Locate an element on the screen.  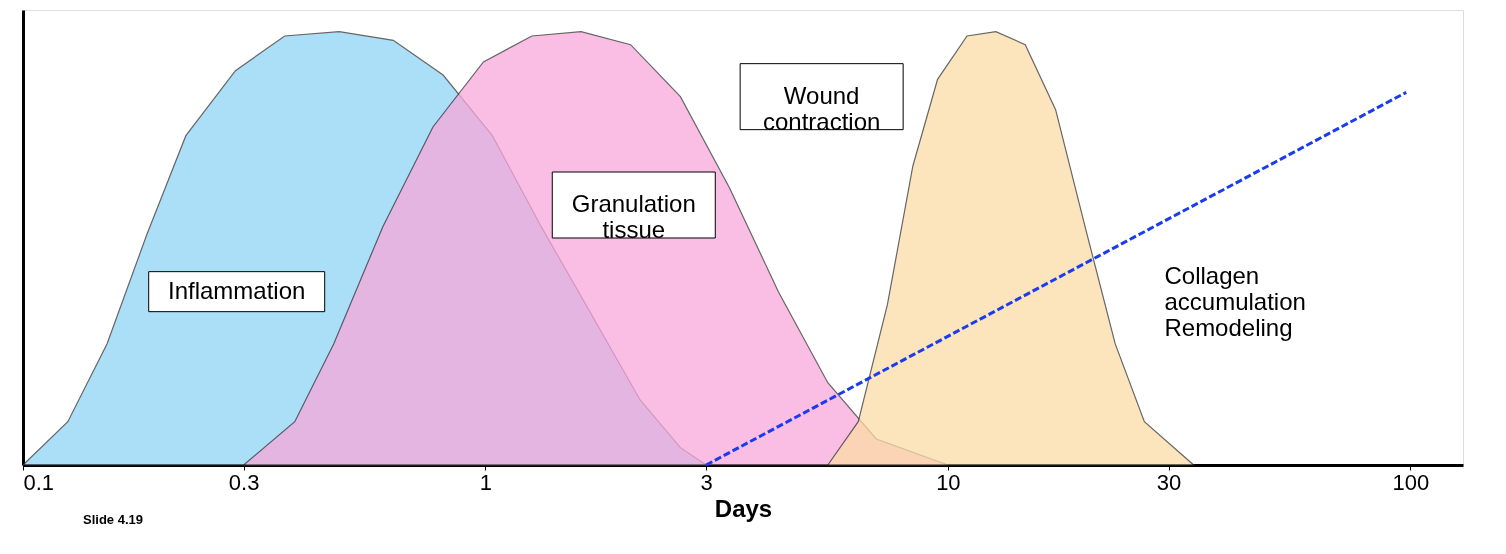
series-label: Collagen accumulation Remodeling is located at coordinates (1235, 302).